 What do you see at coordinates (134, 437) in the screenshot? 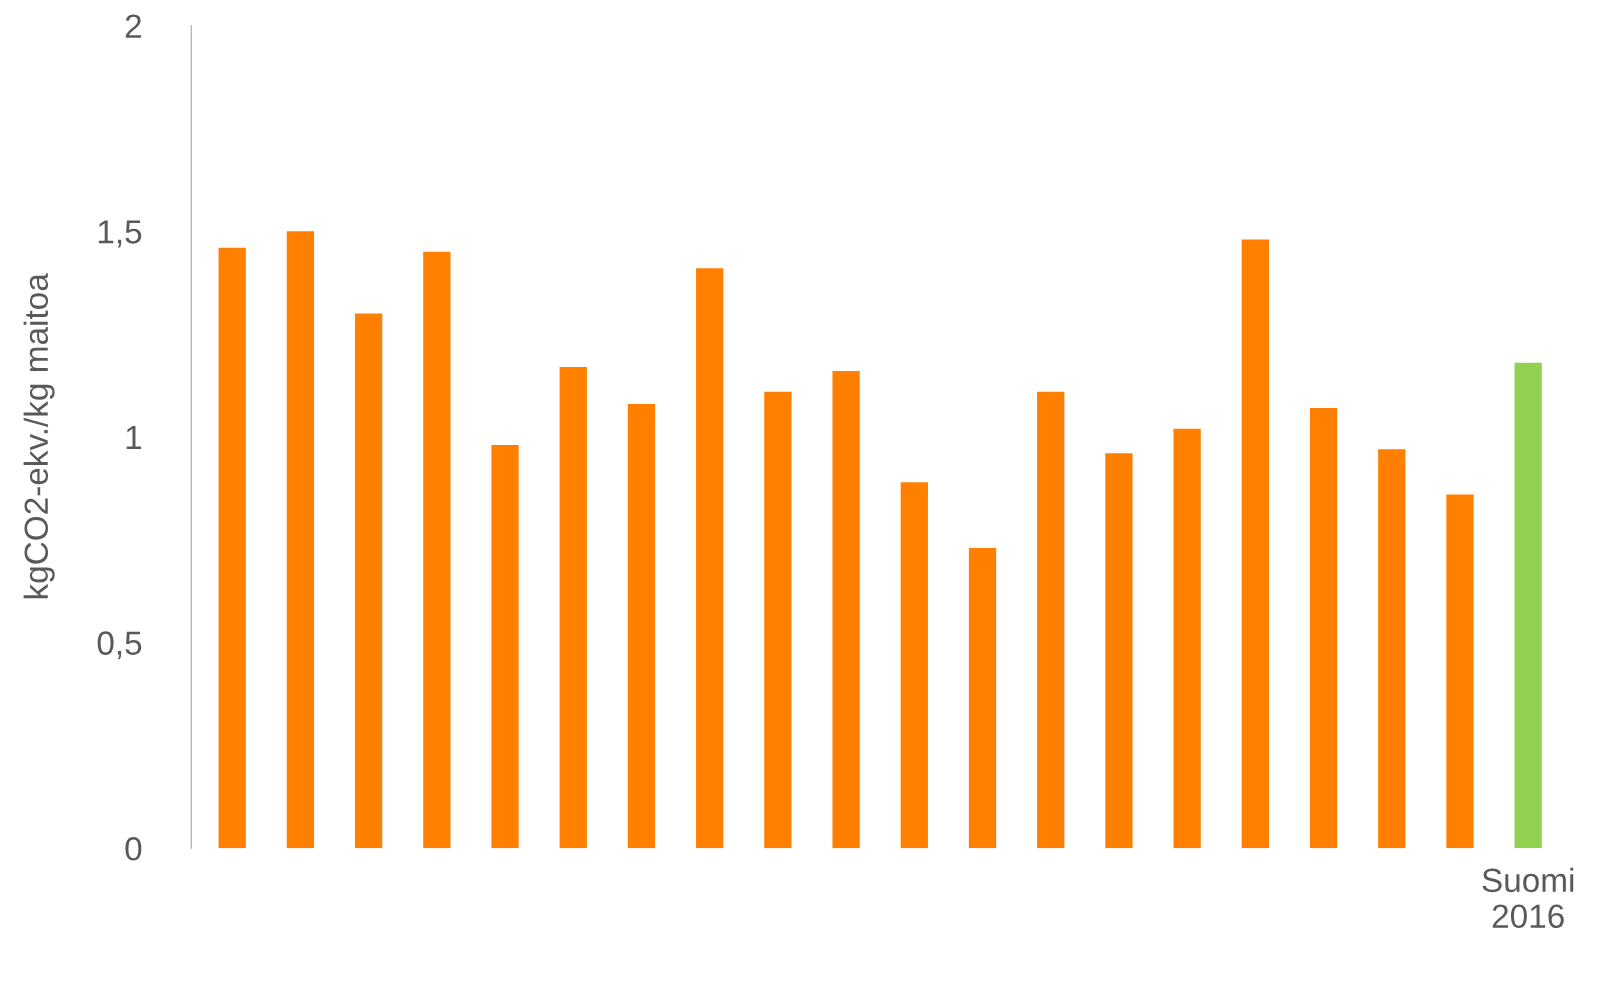
I see `y-tick-label: 1` at bounding box center [134, 437].